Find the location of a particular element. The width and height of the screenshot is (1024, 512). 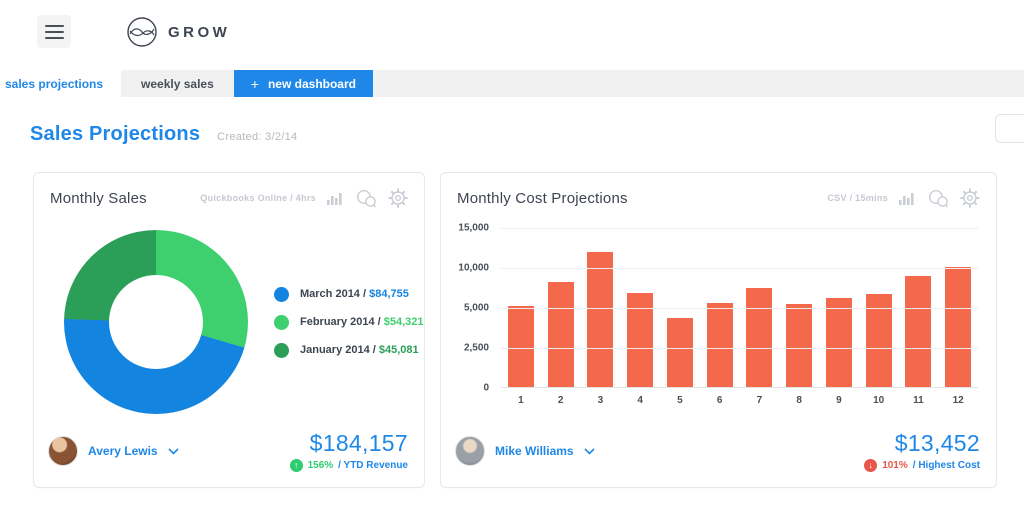

x-tick-label: 8 is located at coordinates (799, 400).